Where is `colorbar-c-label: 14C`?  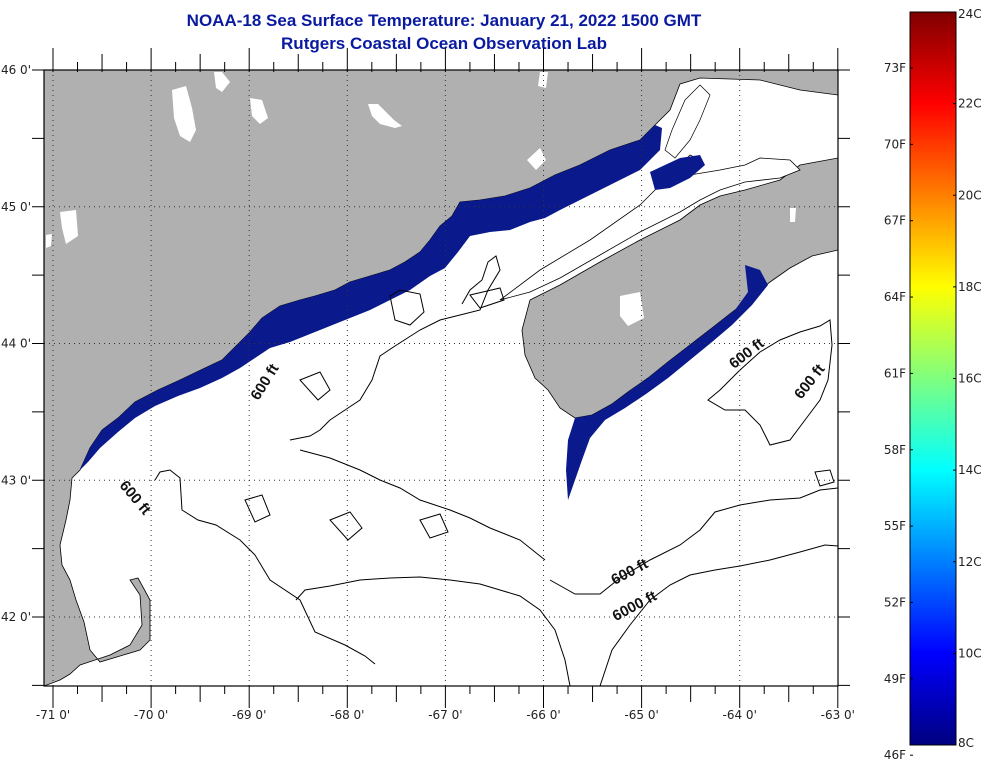 colorbar-c-label: 14C is located at coordinates (970, 470).